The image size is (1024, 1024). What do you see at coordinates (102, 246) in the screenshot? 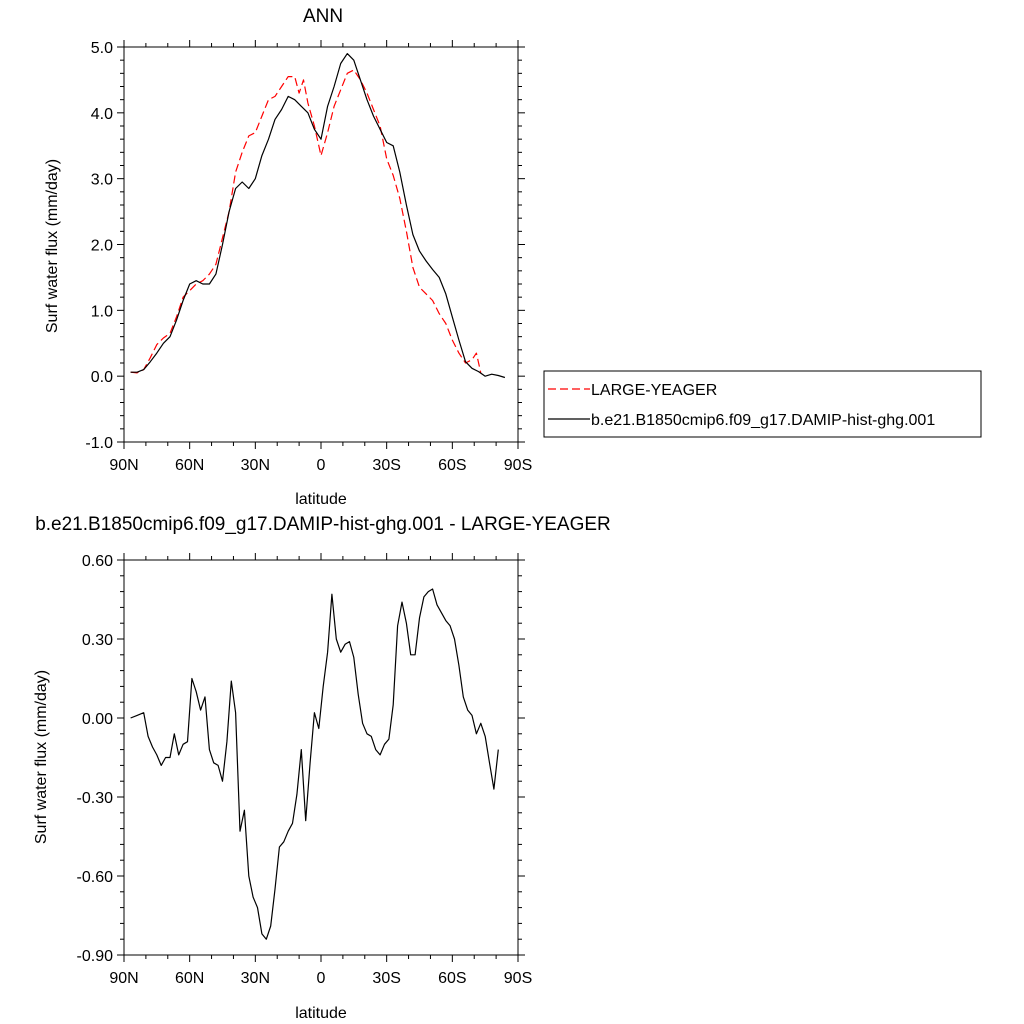
I see `y-tick-label: 2.0` at bounding box center [102, 246].